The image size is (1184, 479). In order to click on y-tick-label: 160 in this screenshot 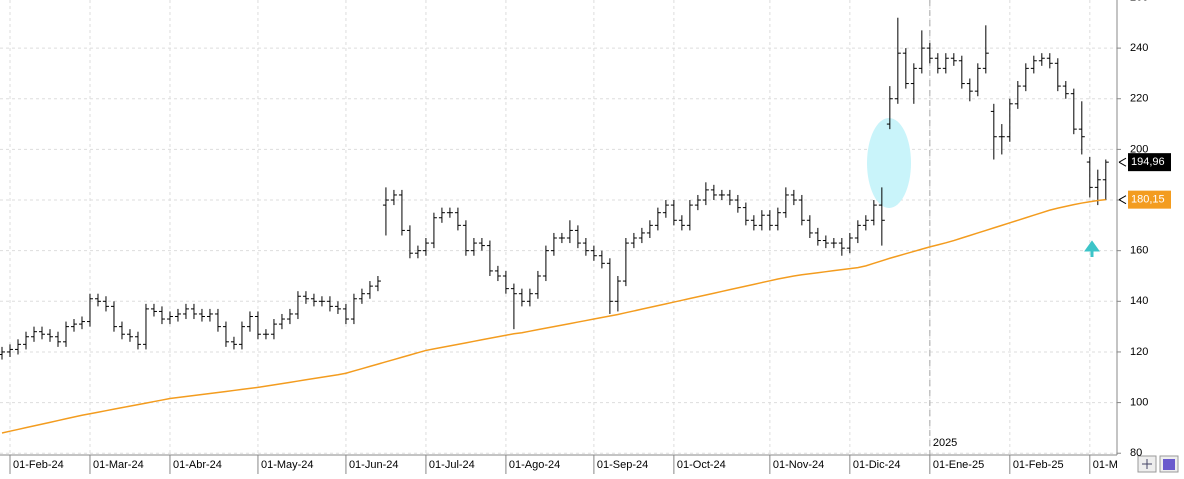, I will do `click(1139, 251)`.